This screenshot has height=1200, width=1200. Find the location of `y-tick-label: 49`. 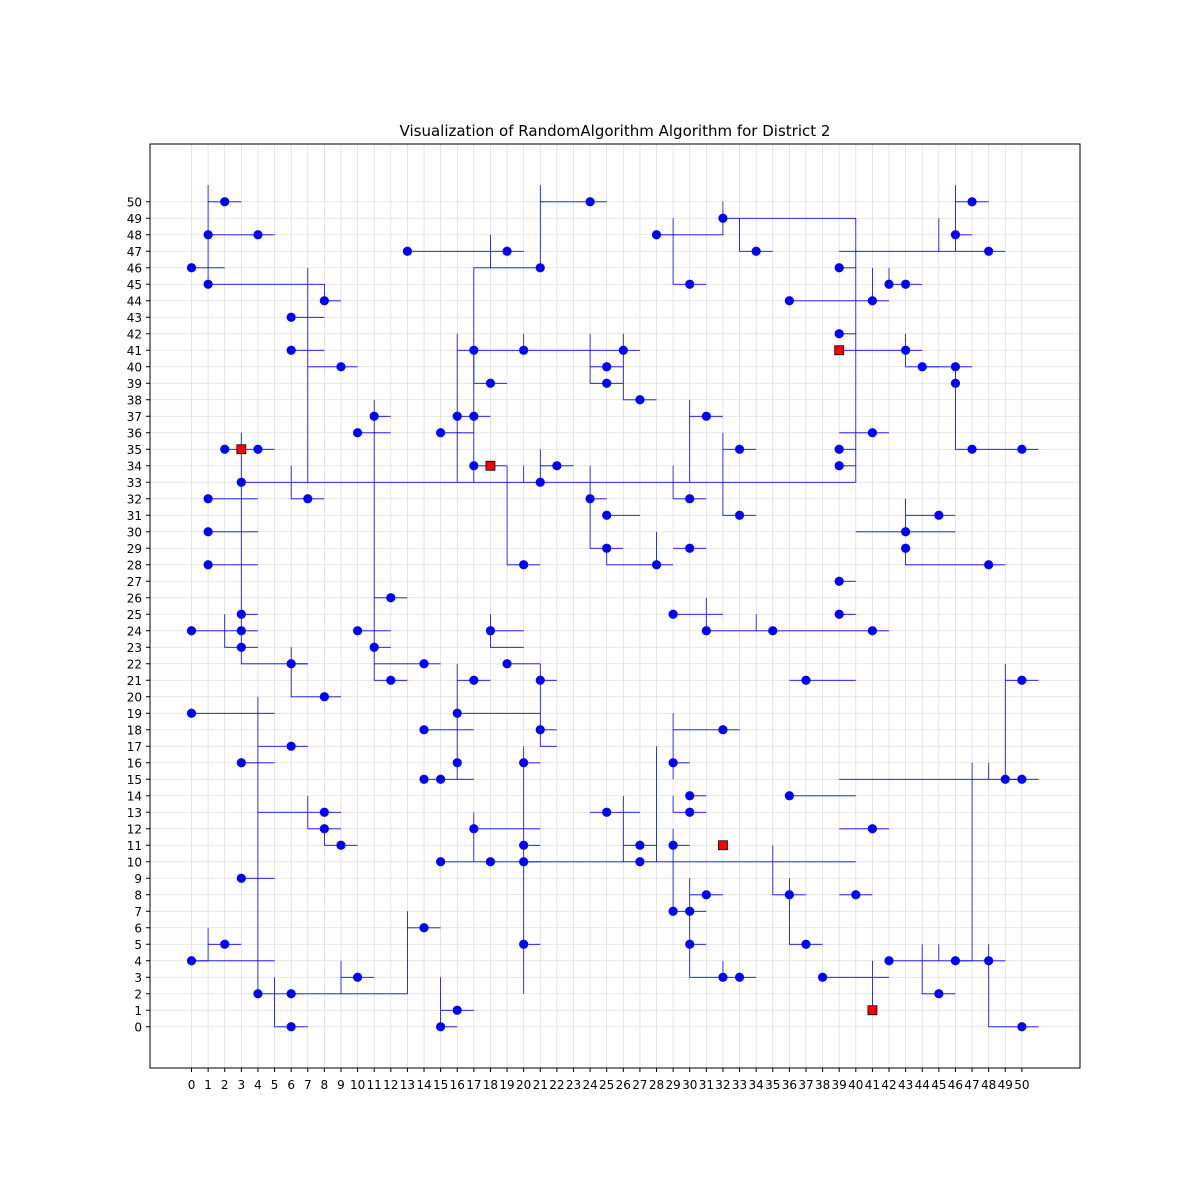

y-tick-label: 49 is located at coordinates (134, 219).